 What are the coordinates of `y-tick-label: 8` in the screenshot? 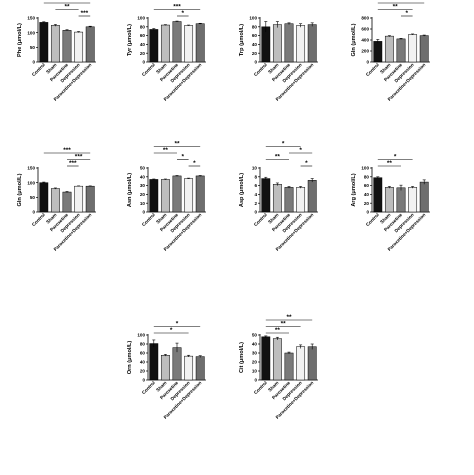 It's located at (255, 176).